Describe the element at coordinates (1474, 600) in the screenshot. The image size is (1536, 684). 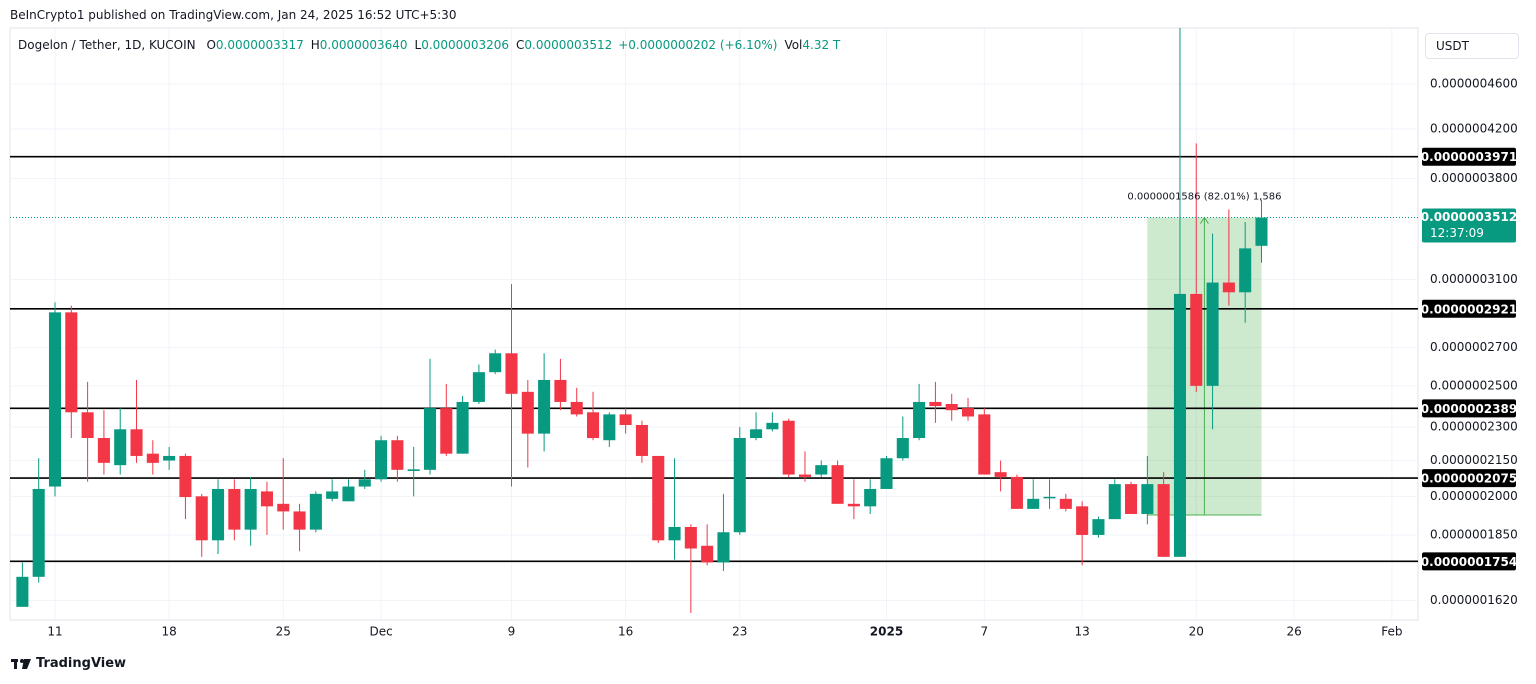
I see `y-tick-label: 0.0000001620` at that location.